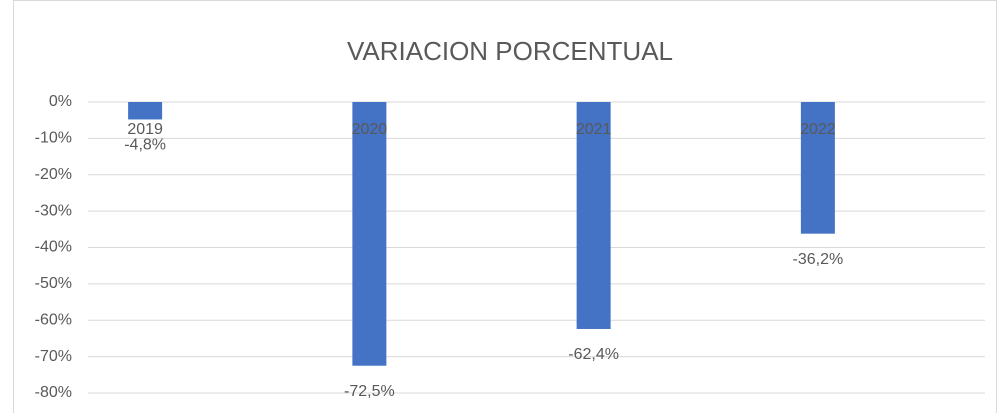 The width and height of the screenshot is (1000, 413). I want to click on y-tick-label: -40%, so click(53, 247).